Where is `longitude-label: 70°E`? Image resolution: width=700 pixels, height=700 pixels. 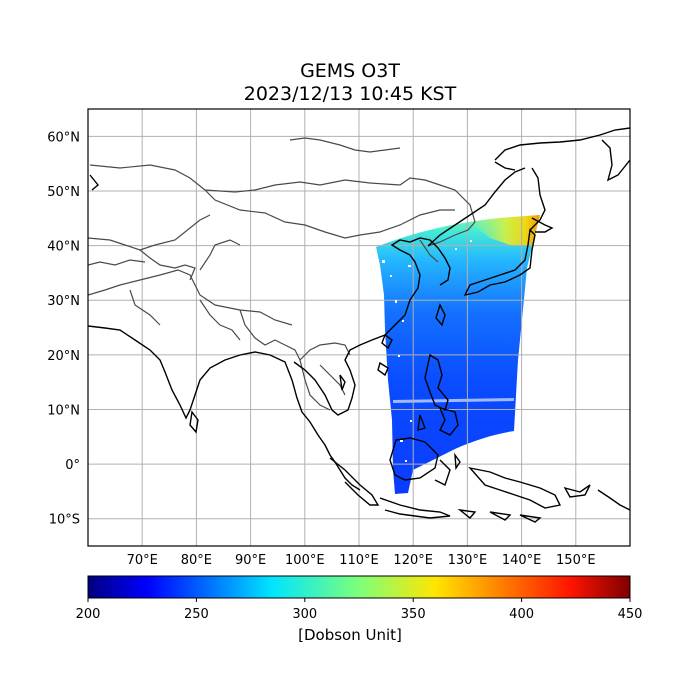 longitude-label: 70°E is located at coordinates (142, 560).